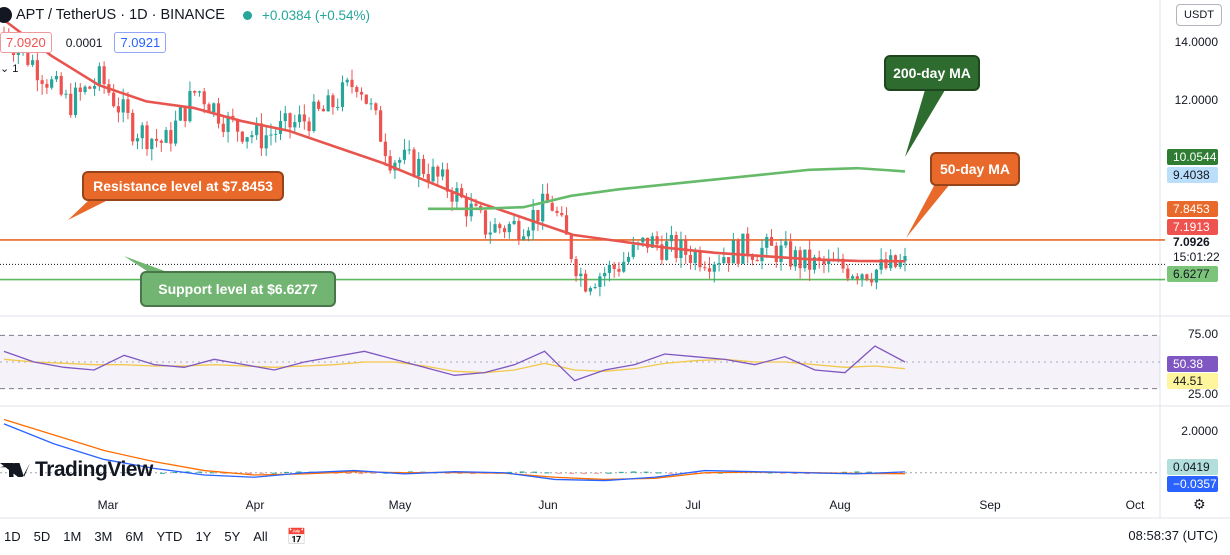  What do you see at coordinates (296, 537) in the screenshot?
I see `calendar-icon: 📅` at bounding box center [296, 537].